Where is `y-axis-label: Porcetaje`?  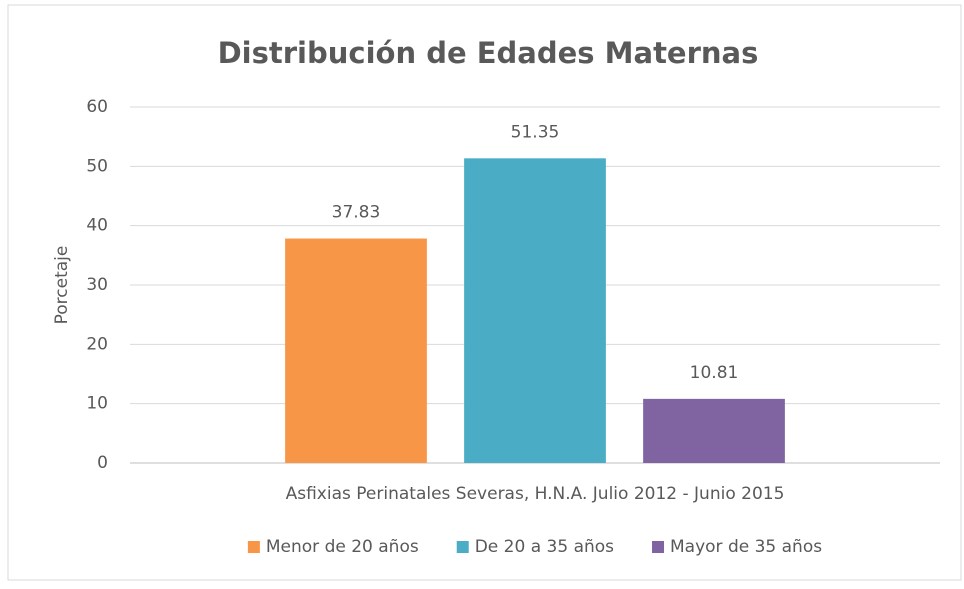
y-axis-label: Porcetaje is located at coordinates (62, 285).